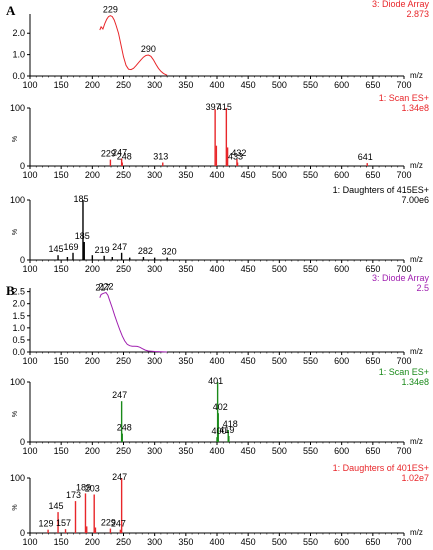 The image size is (433, 550). Describe the element at coordinates (29, 269) in the screenshot. I see `x-tick-label: 100` at that location.